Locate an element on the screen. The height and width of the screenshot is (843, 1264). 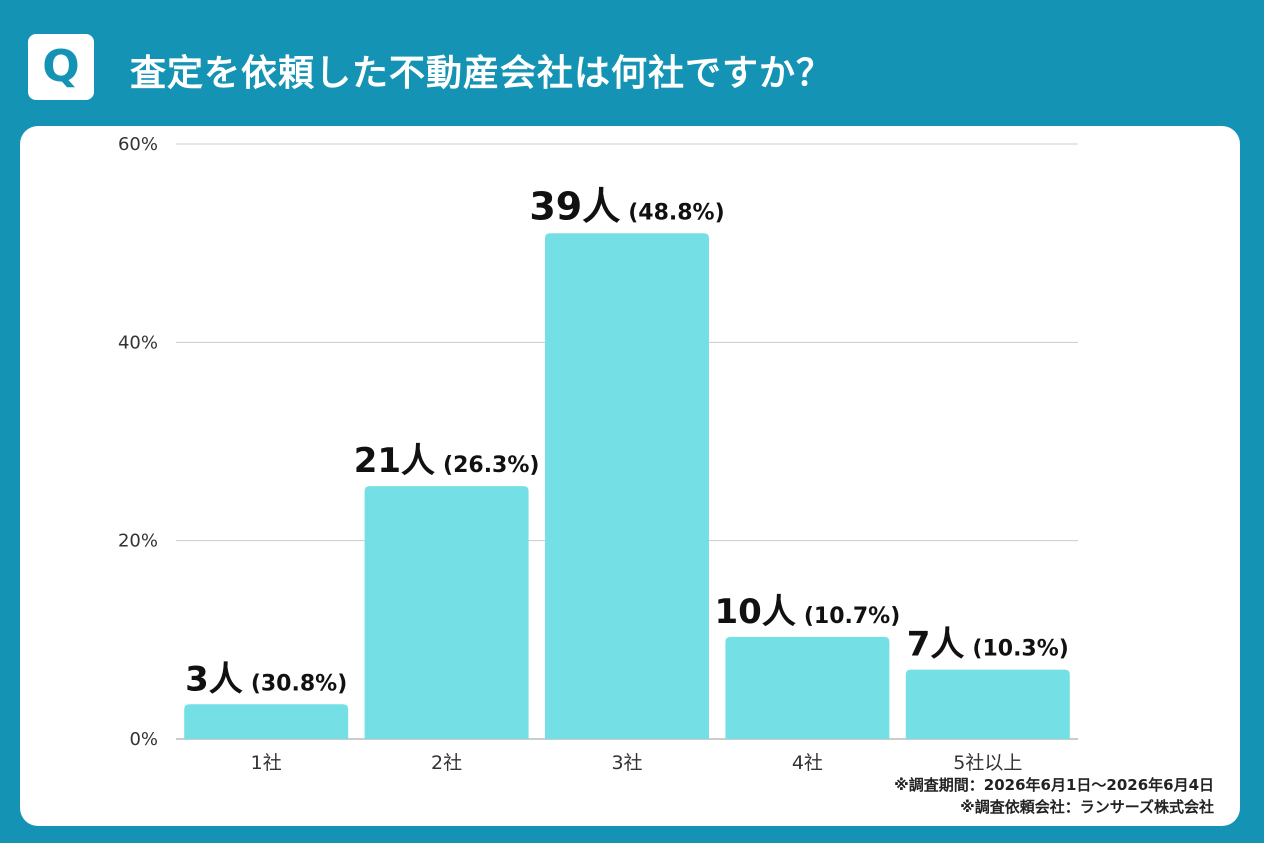
percent-label: (26.3%) is located at coordinates (491, 465).